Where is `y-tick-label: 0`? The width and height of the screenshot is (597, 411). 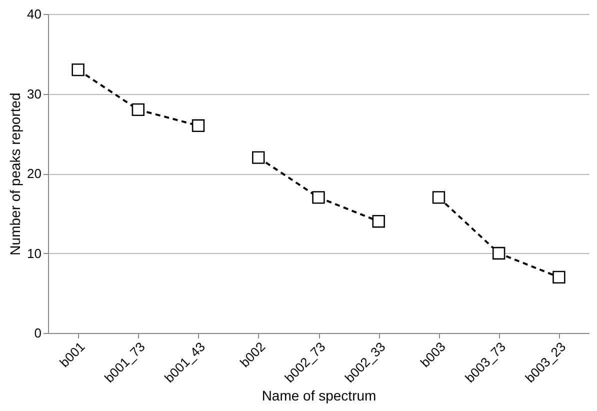
y-tick-label: 0 is located at coordinates (38, 333).